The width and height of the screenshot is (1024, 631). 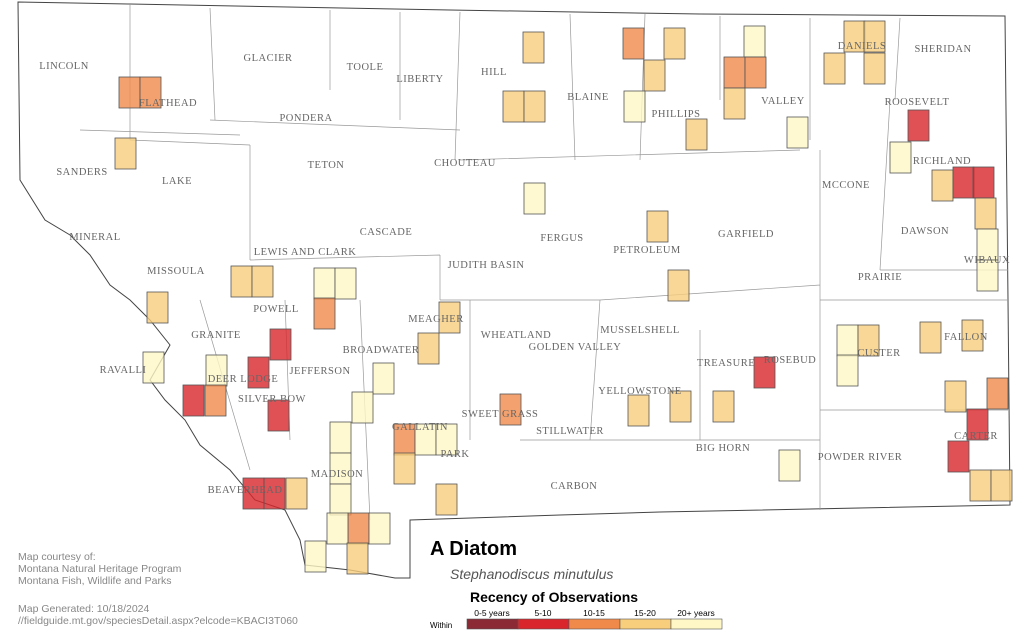 I want to click on county-label: GARFIELD, so click(x=746, y=234).